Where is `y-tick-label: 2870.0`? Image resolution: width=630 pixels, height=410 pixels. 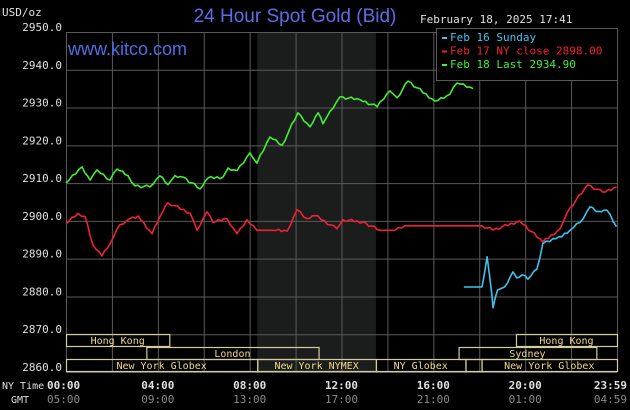
y-tick-label: 2870.0 is located at coordinates (42, 329).